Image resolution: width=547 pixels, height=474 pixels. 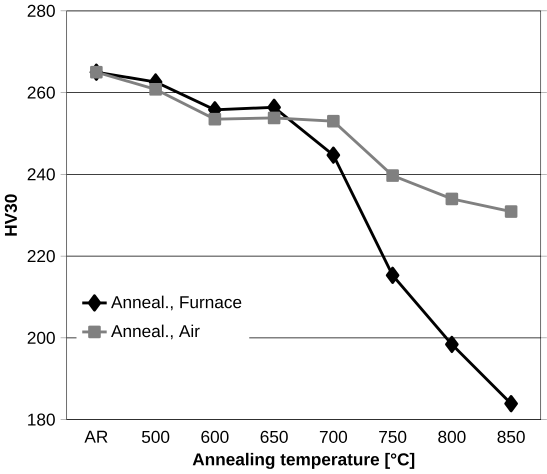 What do you see at coordinates (156, 437) in the screenshot?
I see `x-tick-label: 500` at bounding box center [156, 437].